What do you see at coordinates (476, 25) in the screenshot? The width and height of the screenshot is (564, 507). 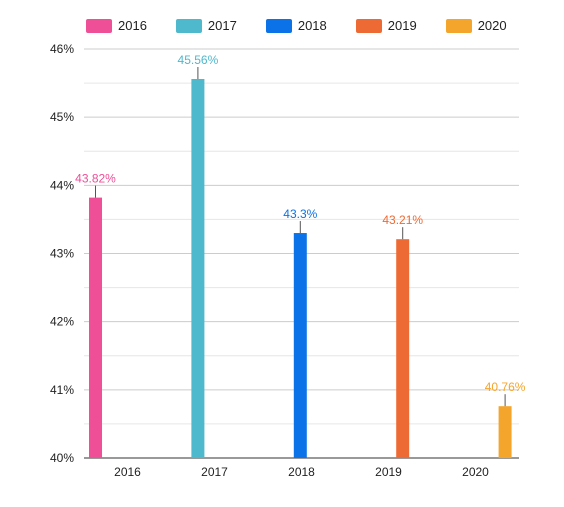 I see `legend-item-2020: 2020` at bounding box center [476, 25].